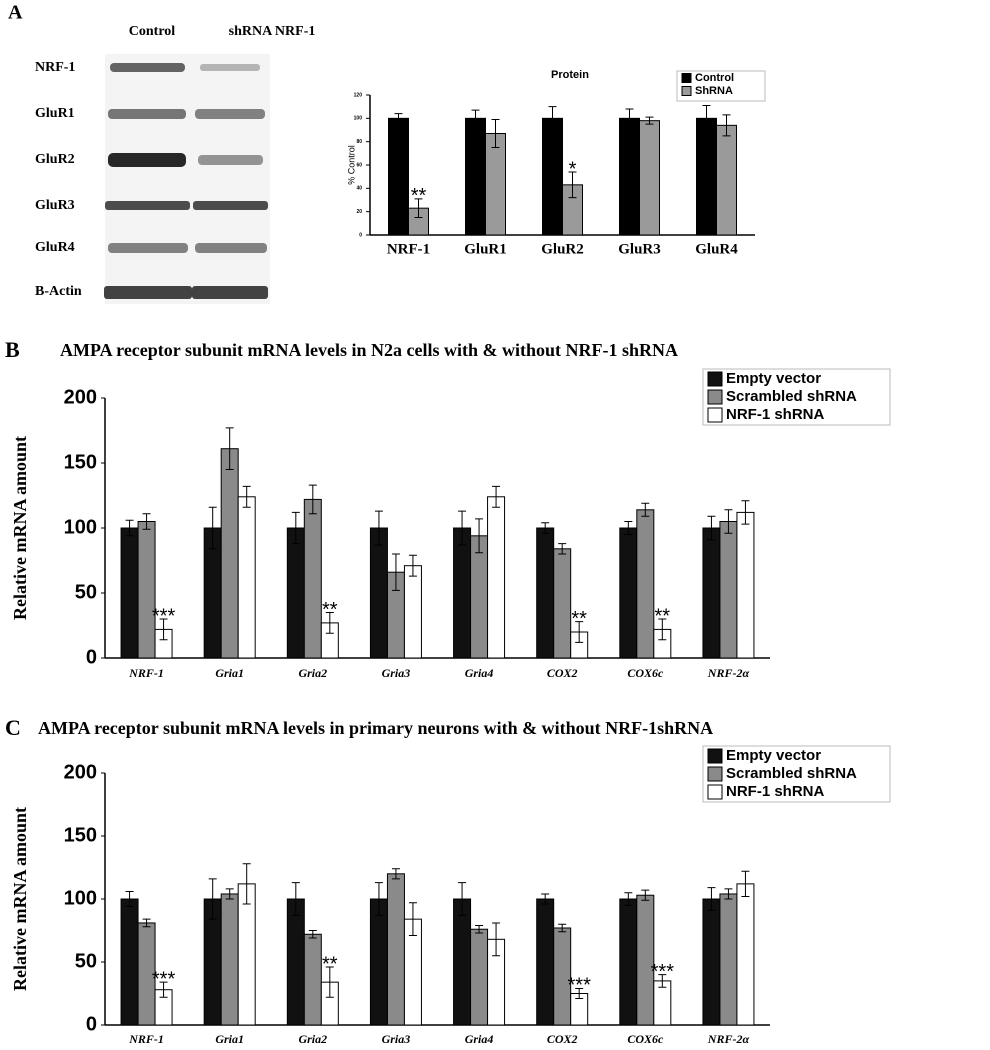 The width and height of the screenshot is (990, 1050). I want to click on x-tick-label: Gria3, so click(396, 673).